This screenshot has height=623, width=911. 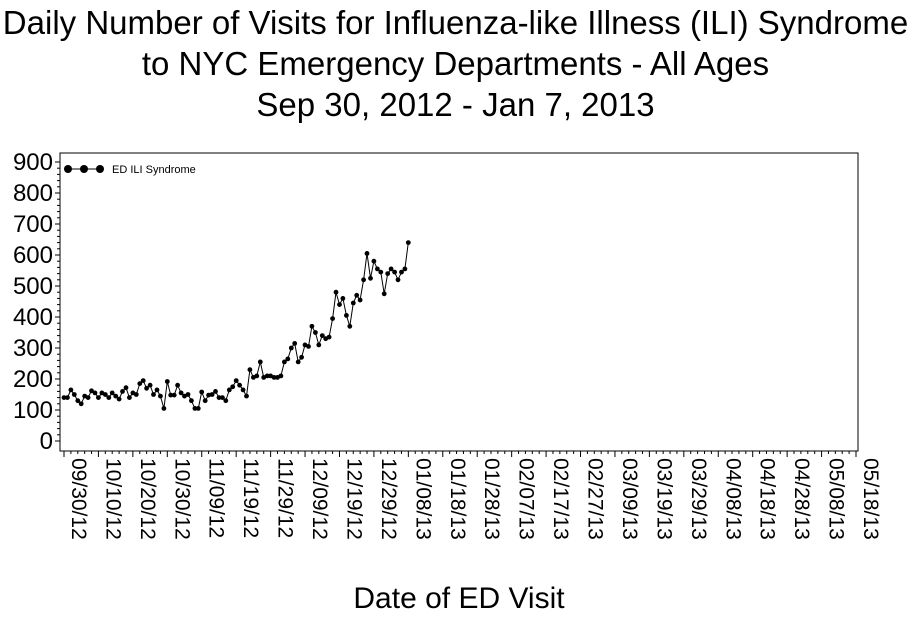 I want to click on x-tick-label: 05/08/13, so click(x=836, y=499).